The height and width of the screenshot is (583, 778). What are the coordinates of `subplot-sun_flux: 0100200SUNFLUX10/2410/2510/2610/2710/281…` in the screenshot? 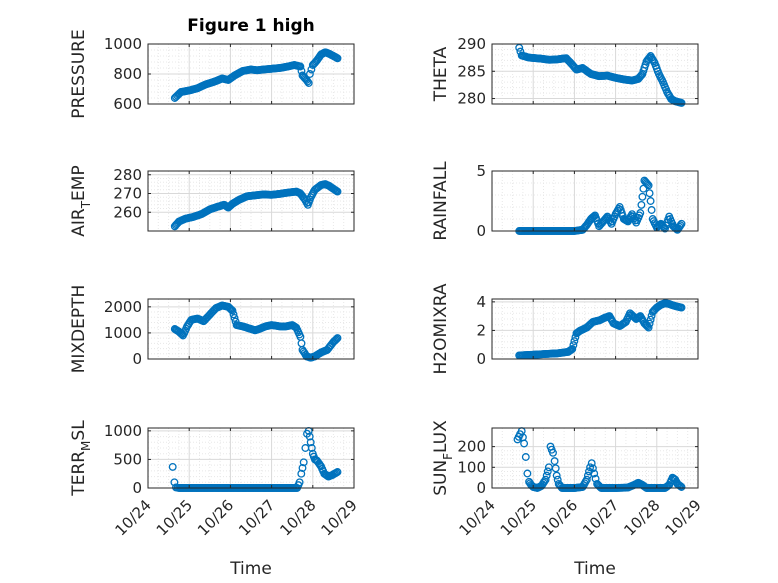 It's located at (568, 480).